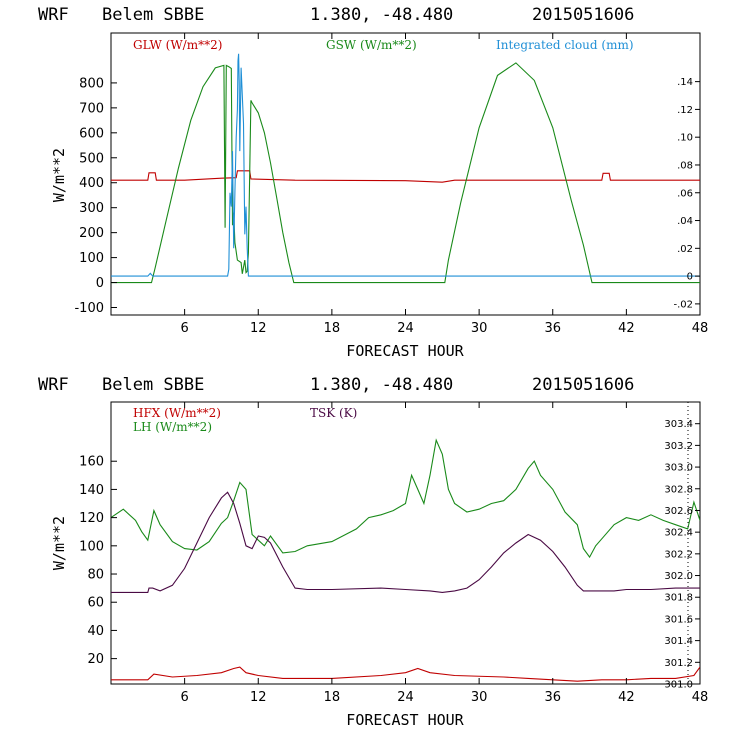  What do you see at coordinates (177, 413) in the screenshot?
I see `legend-hfx: HFX (W/m**2)` at bounding box center [177, 413].